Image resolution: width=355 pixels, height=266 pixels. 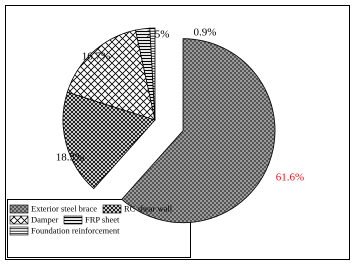 What do you see at coordinates (205, 33) in the screenshot?
I see `slice-label: 0.9%` at bounding box center [205, 33].